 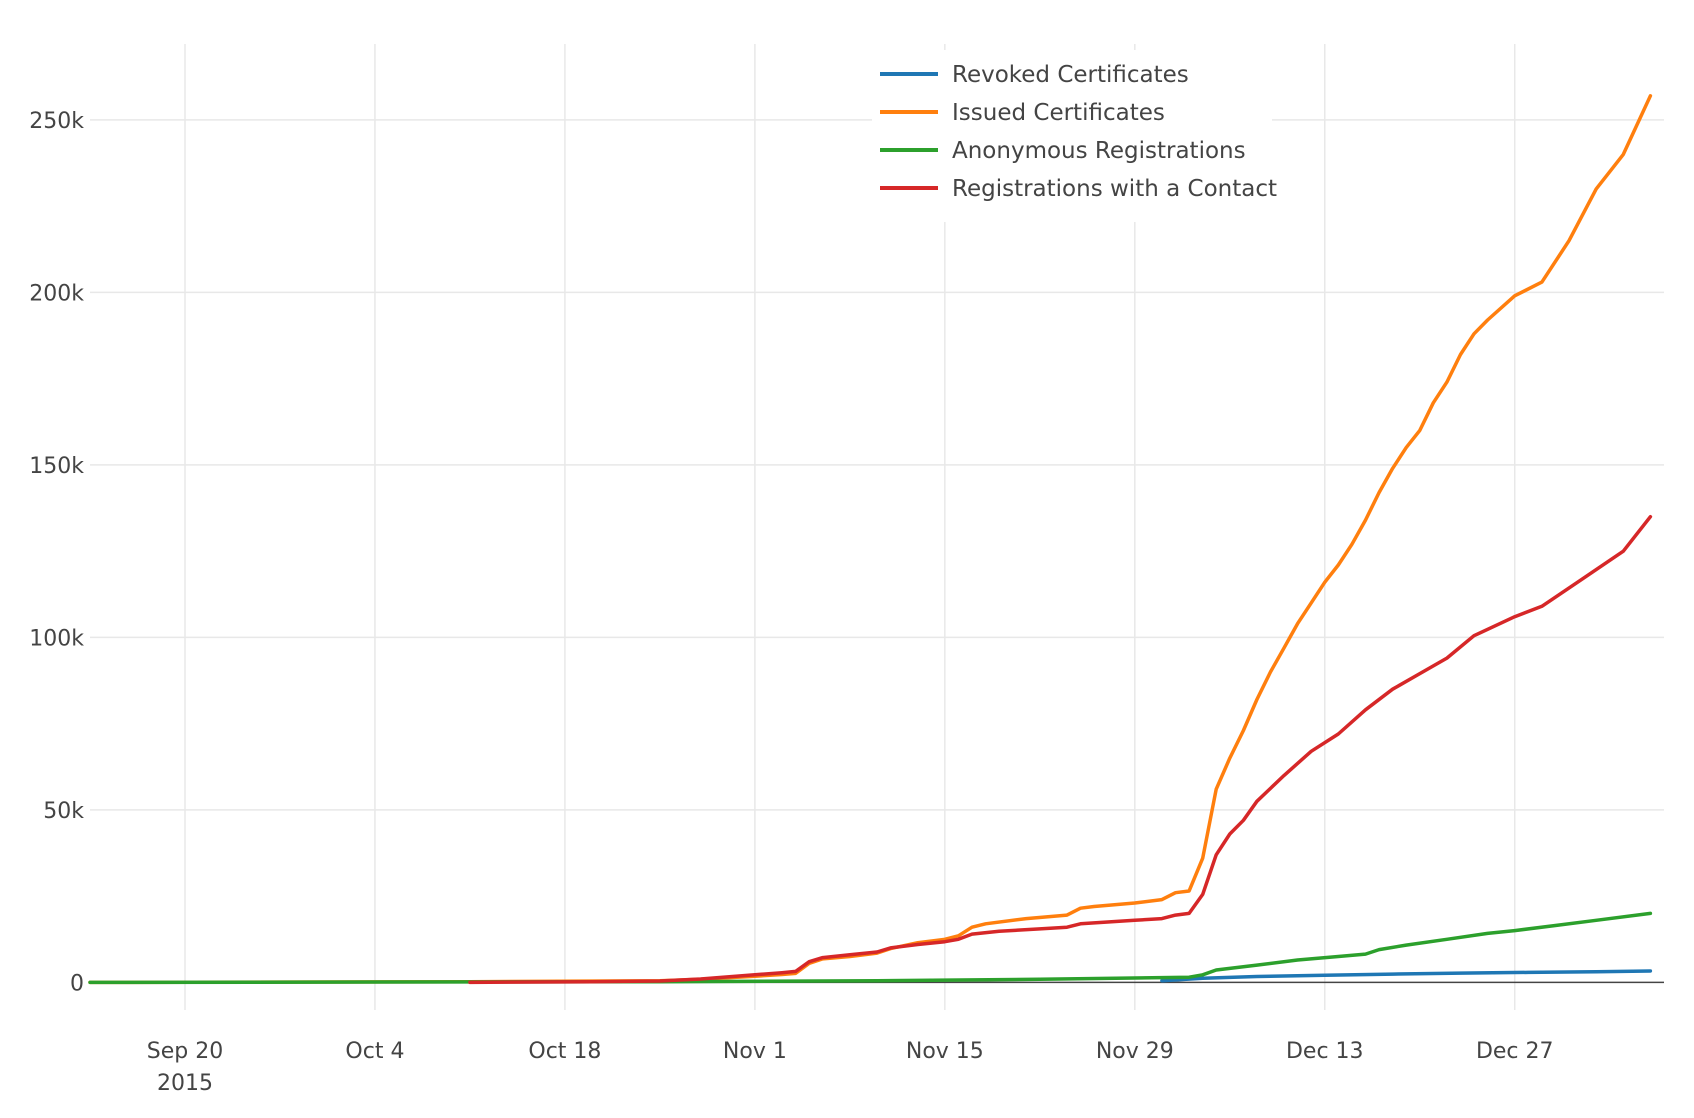 I want to click on legend-item-label: Registrations with a Contact, so click(x=1114, y=189).